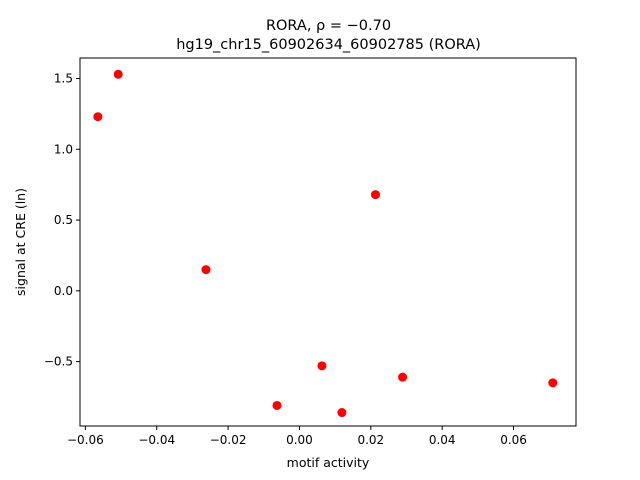  What do you see at coordinates (370, 440) in the screenshot?
I see `x-tick-label: 0.02` at bounding box center [370, 440].